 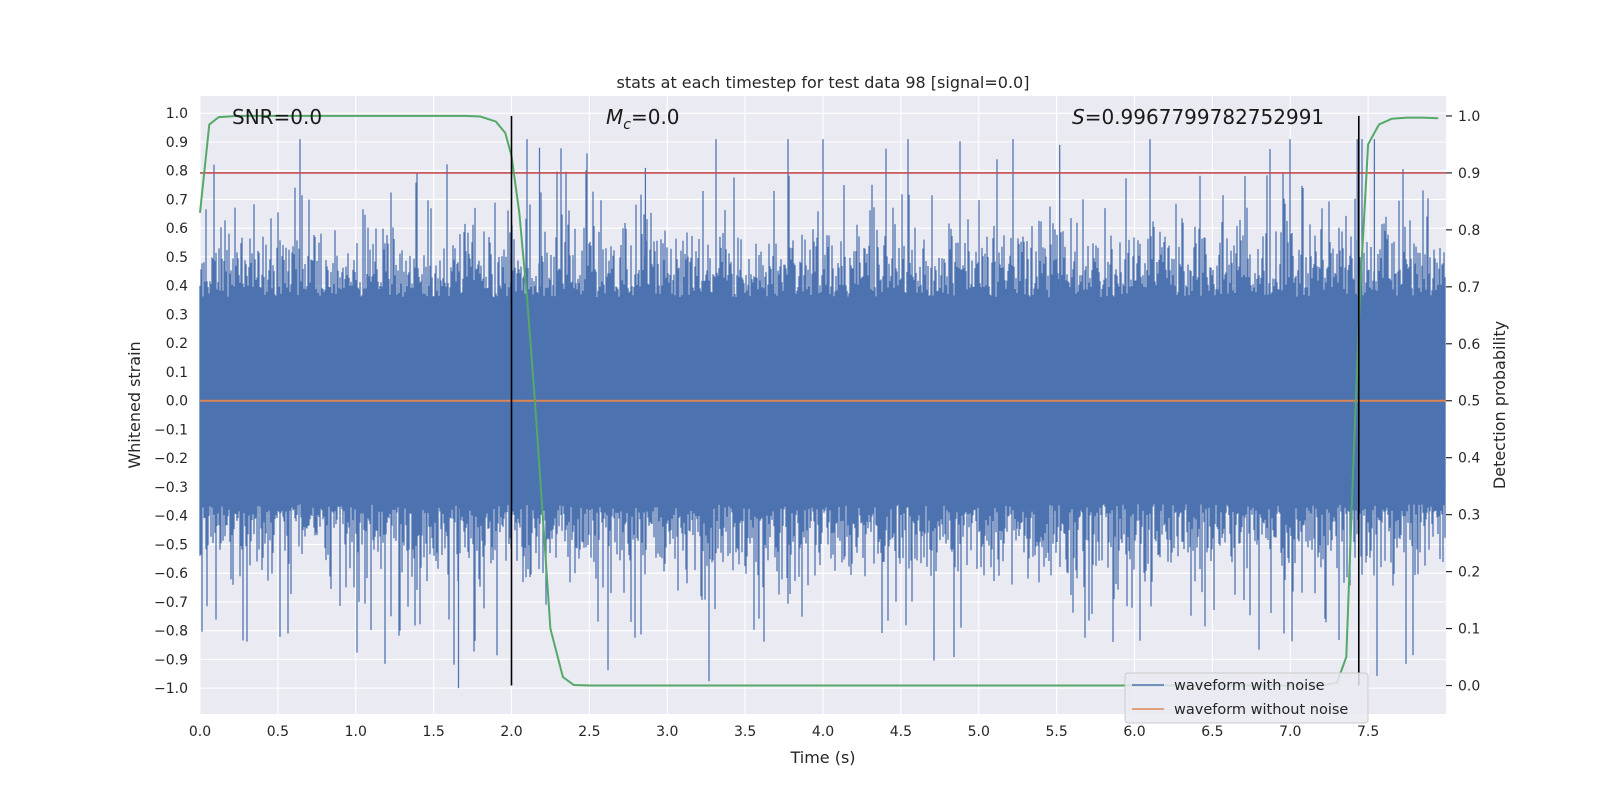 I want to click on y-tick-label: 0.1, so click(x=177, y=373).